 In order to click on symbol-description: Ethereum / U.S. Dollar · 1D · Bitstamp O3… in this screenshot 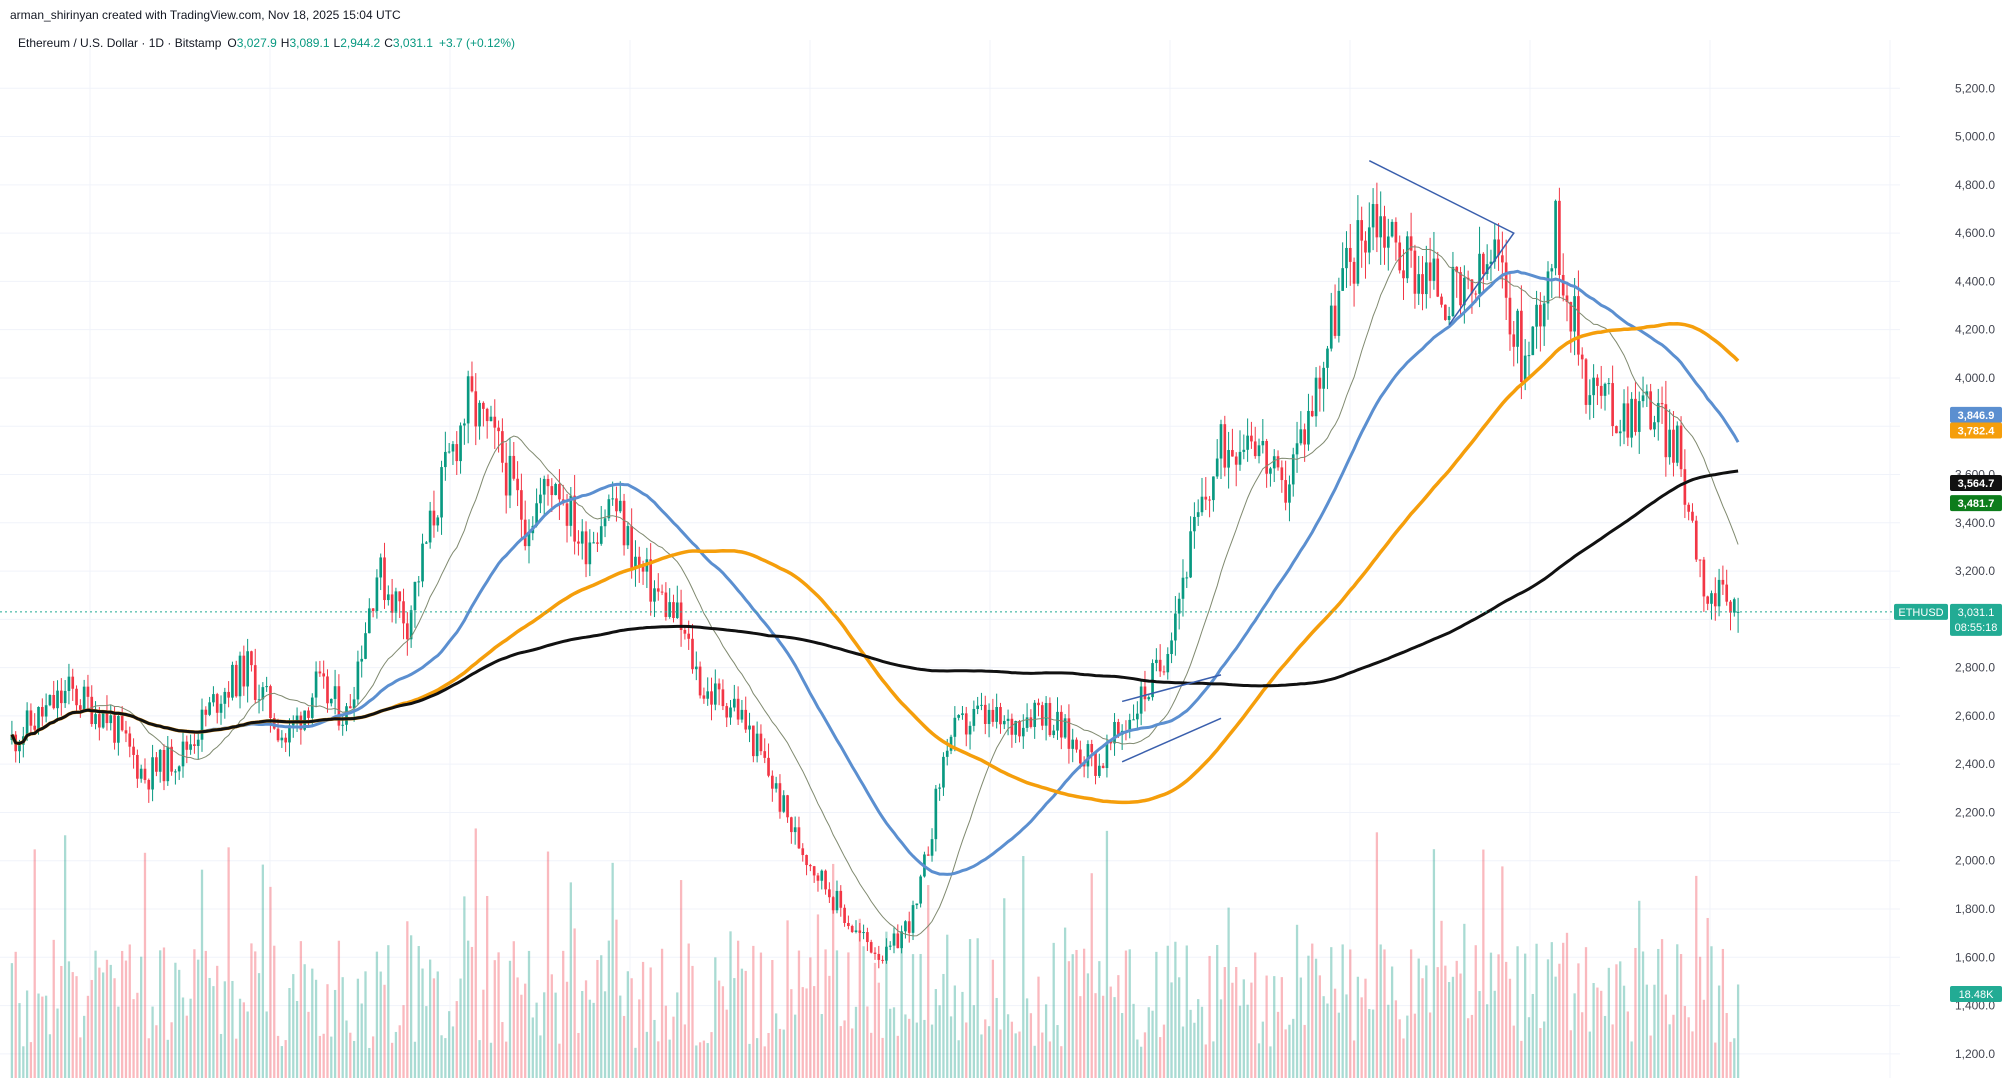, I will do `click(266, 43)`.